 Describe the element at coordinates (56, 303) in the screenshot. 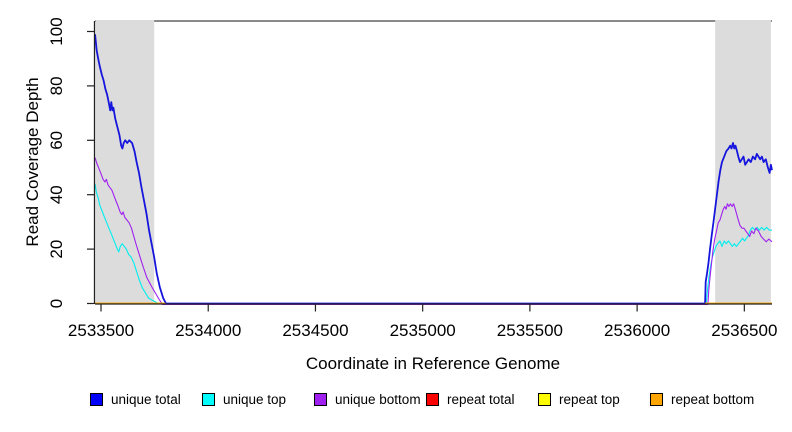

I see `y-tick-label: 0` at that location.